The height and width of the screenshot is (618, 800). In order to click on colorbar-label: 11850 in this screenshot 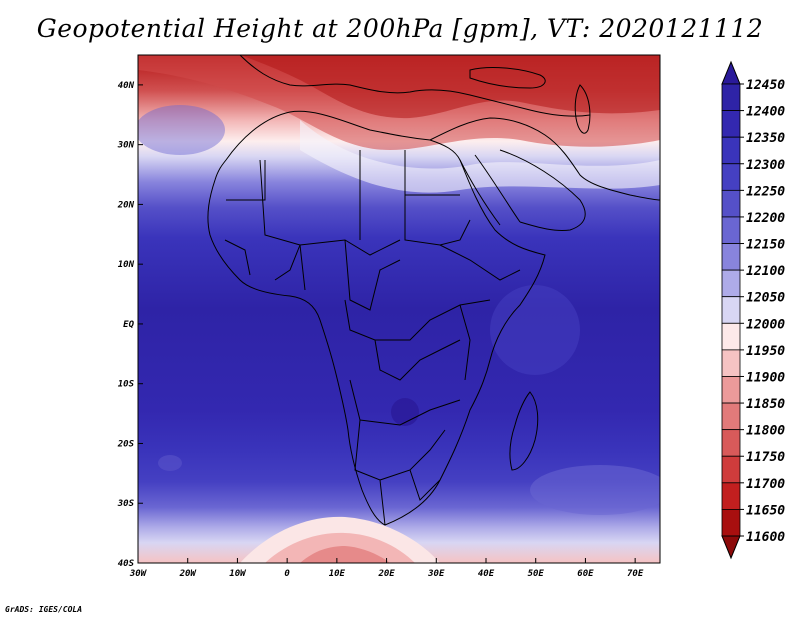, I will do `click(765, 404)`.